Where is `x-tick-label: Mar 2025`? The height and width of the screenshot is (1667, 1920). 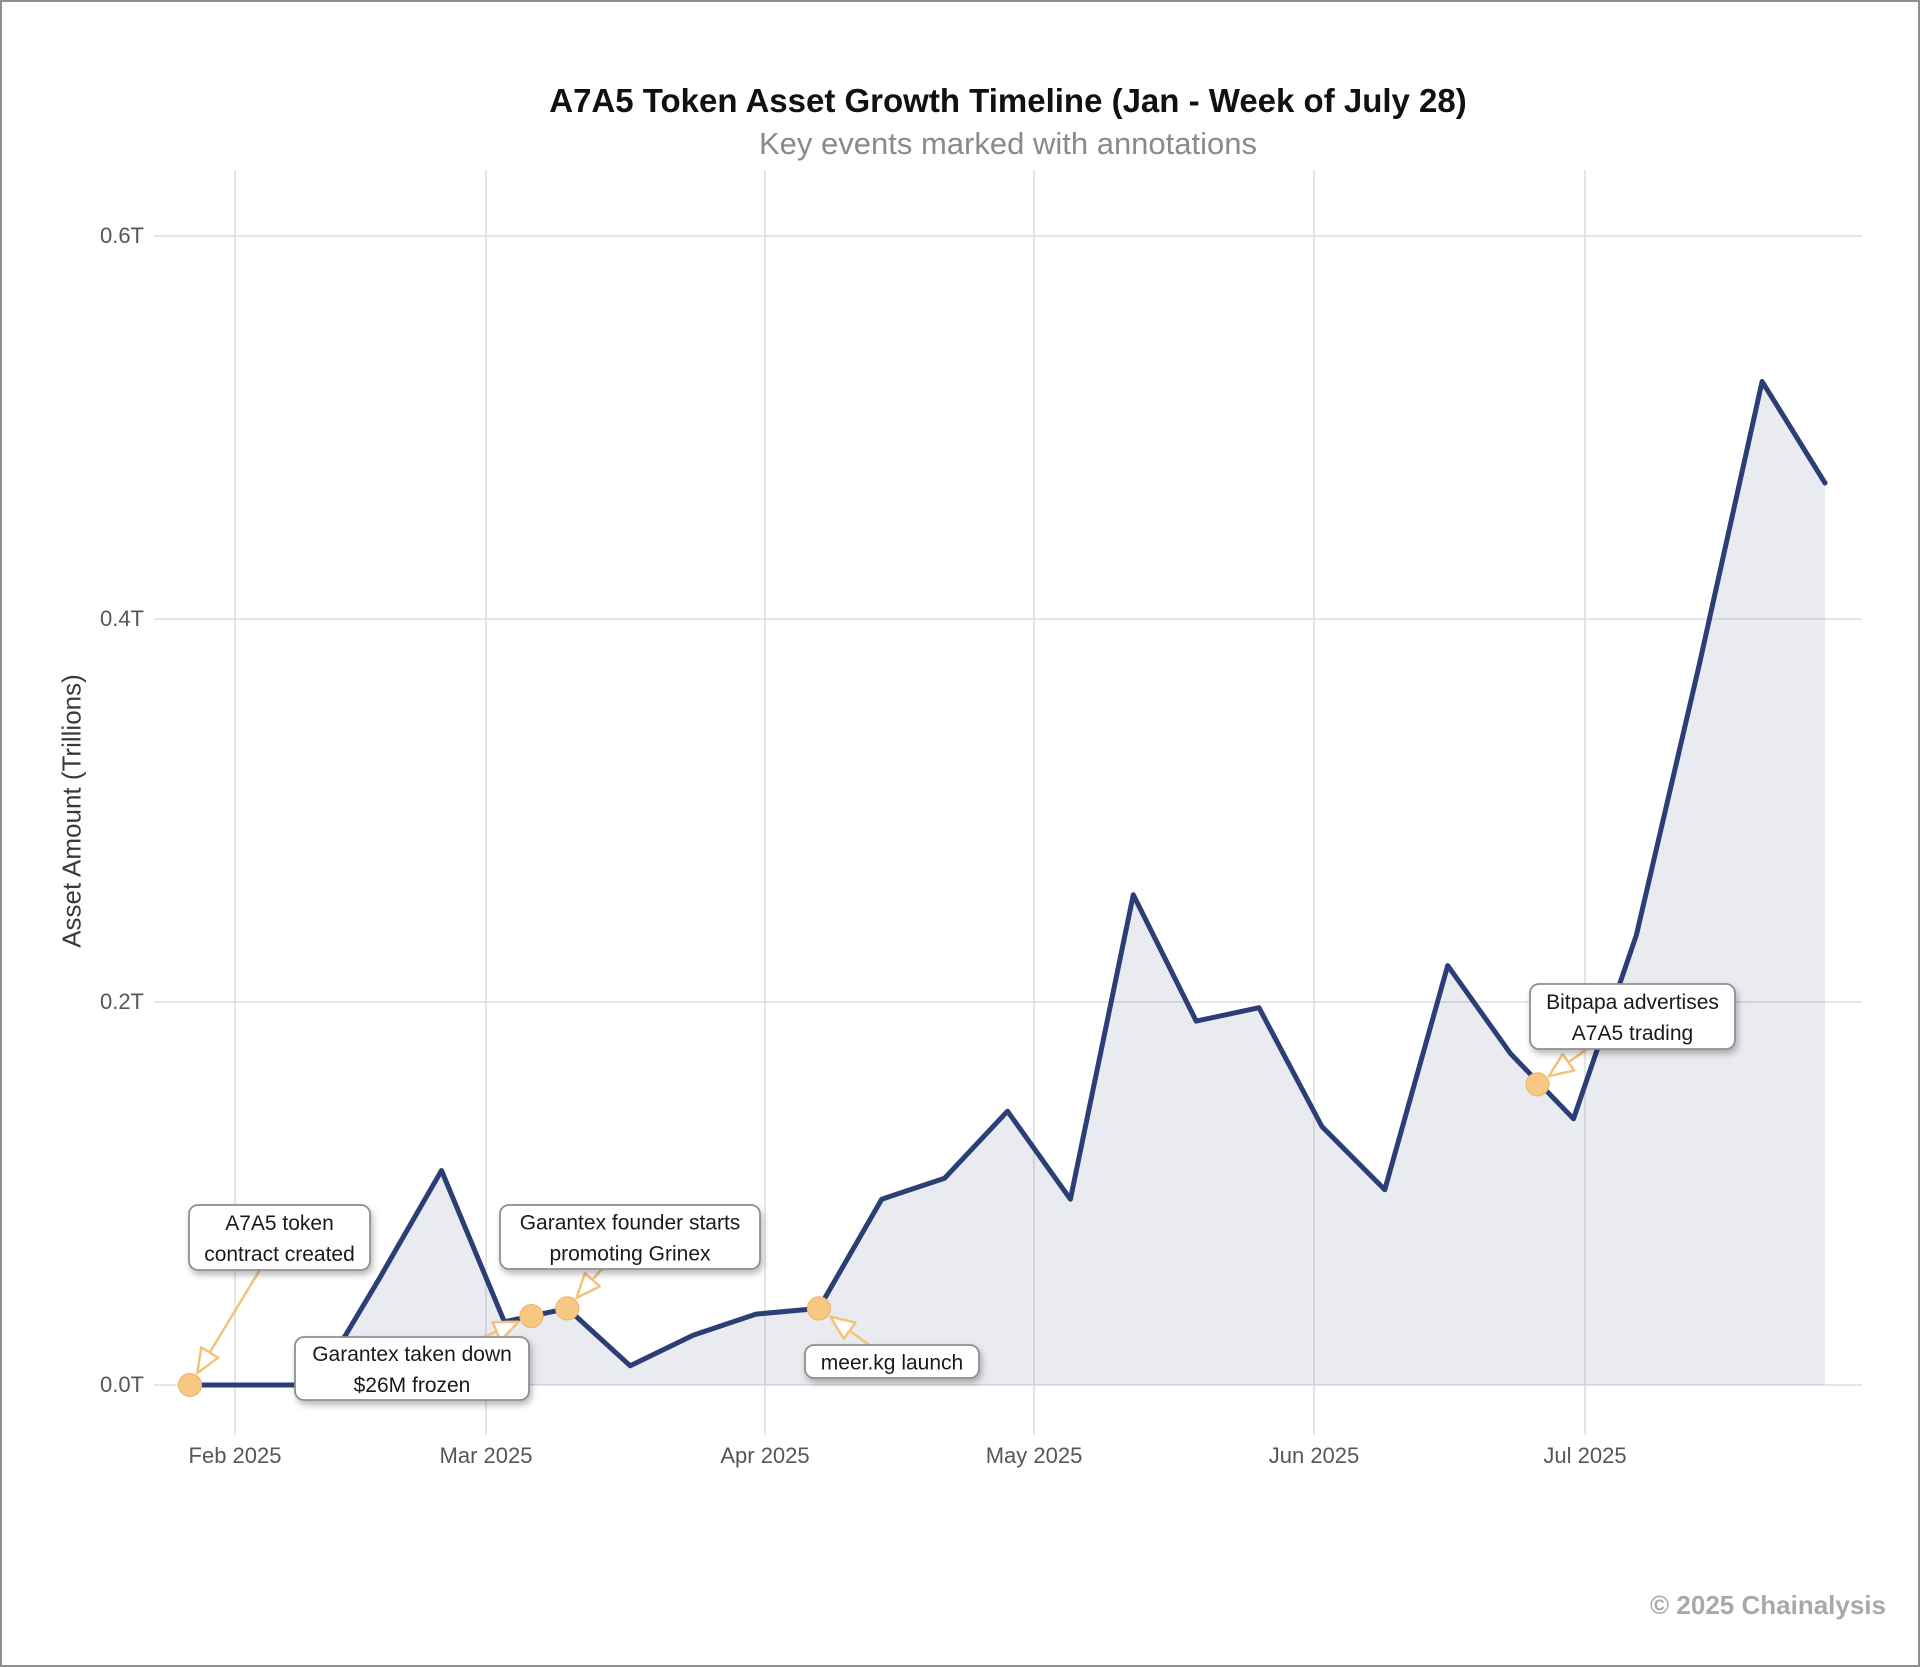
x-tick-label: Mar 2025 is located at coordinates (486, 1455).